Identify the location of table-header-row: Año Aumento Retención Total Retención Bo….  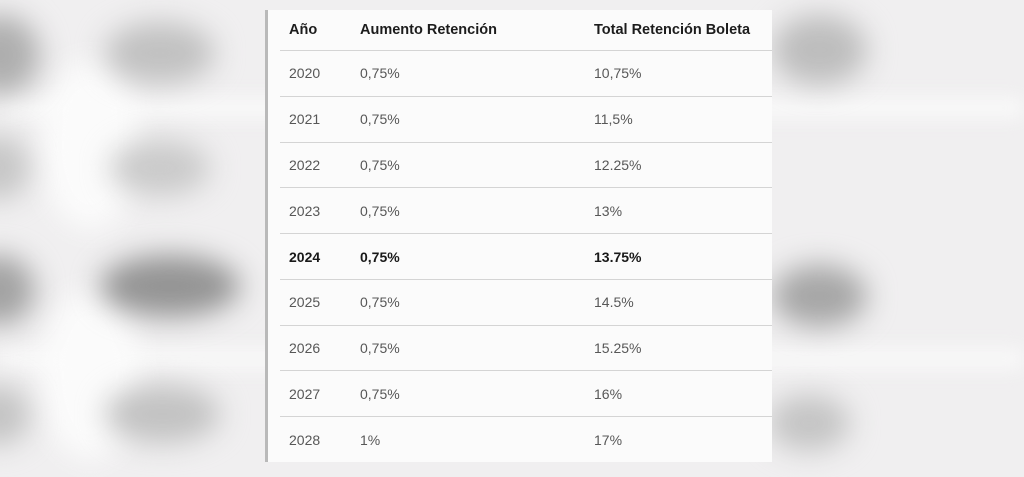
(526, 30).